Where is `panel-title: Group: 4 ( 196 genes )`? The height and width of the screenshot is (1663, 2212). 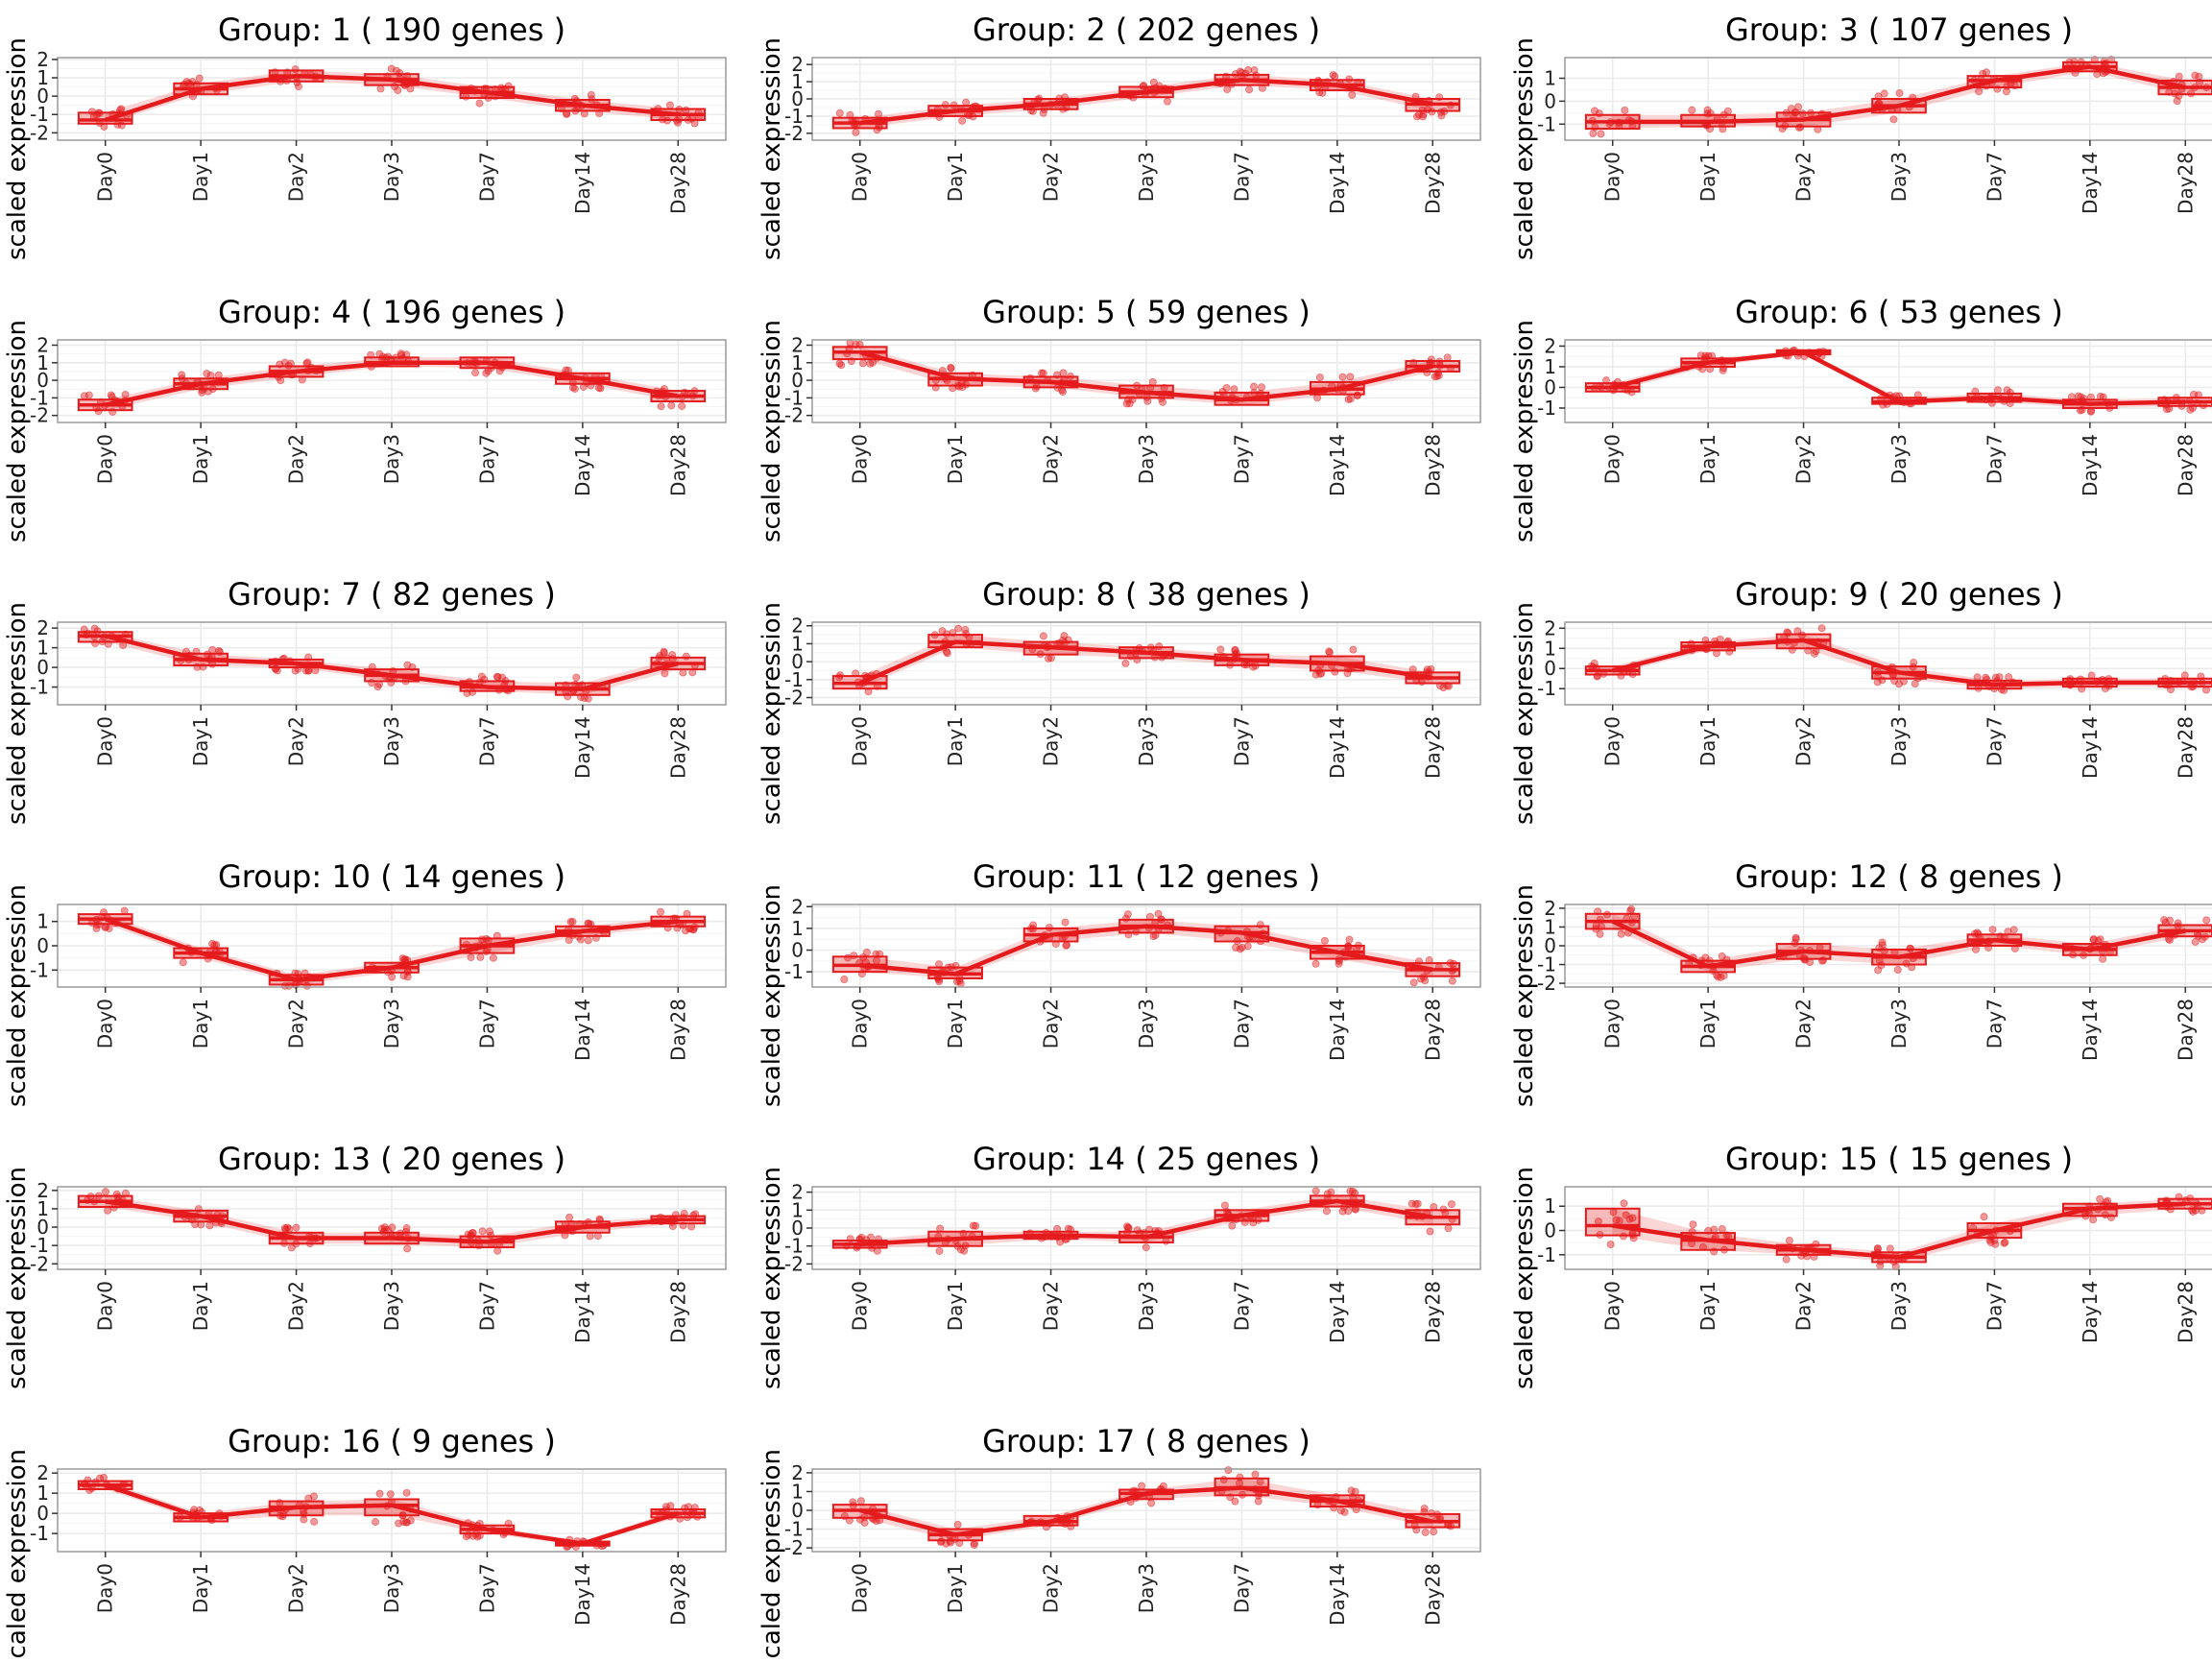
panel-title: Group: 4 ( 196 genes ) is located at coordinates (391, 312).